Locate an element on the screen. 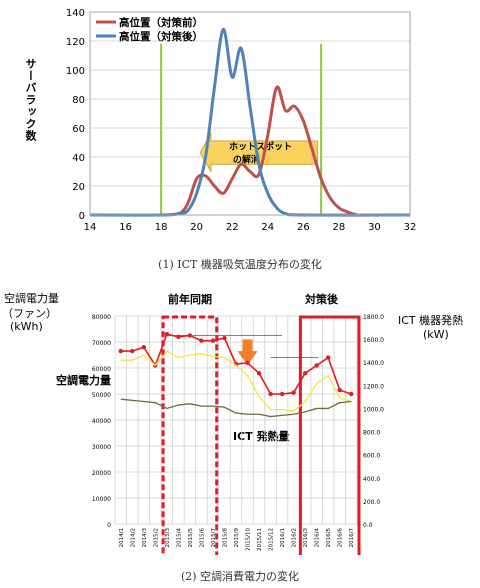  legend-label-2: 高位置（対策後） is located at coordinates (161, 36).